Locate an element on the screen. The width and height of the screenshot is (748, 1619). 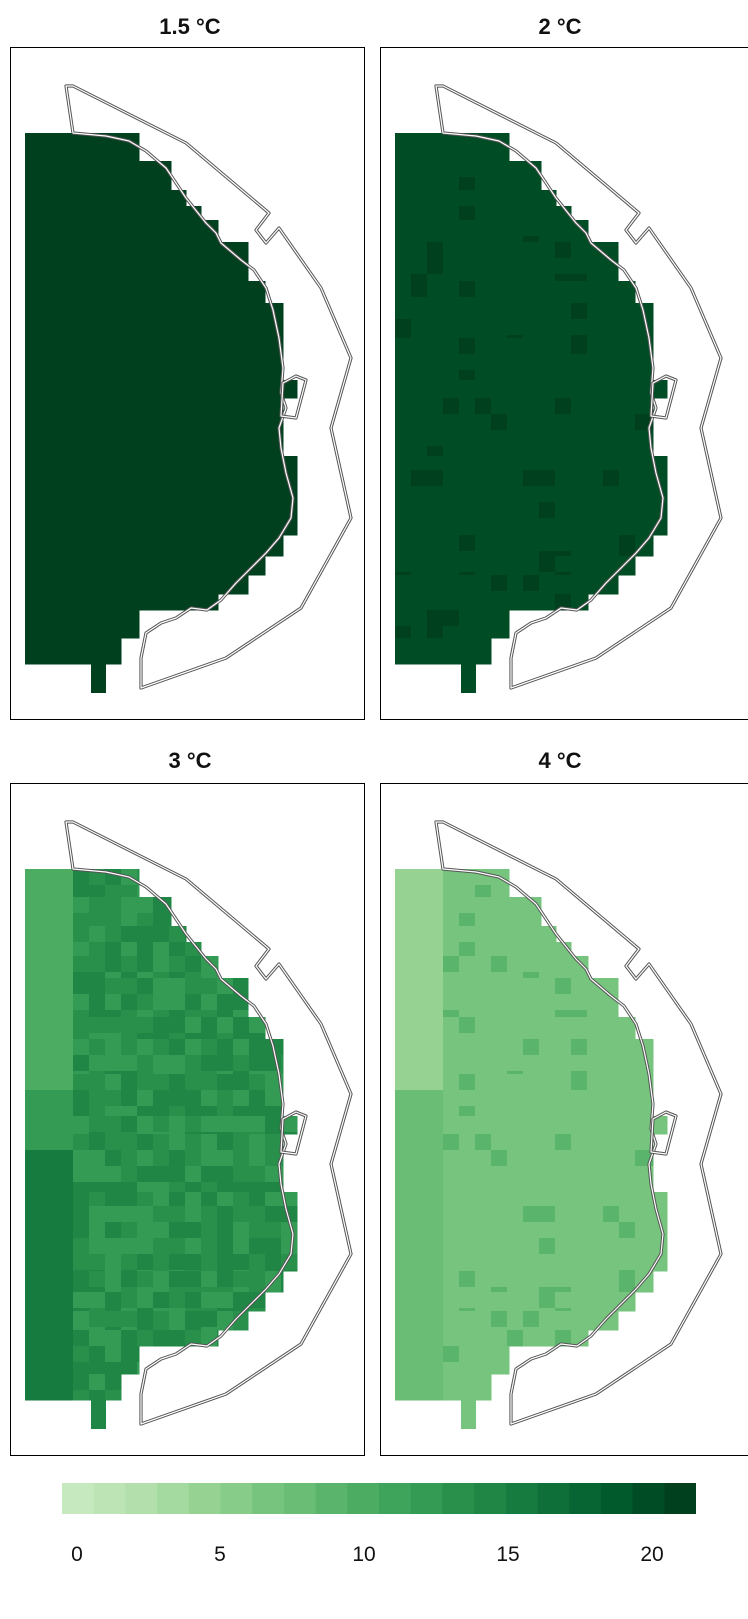
panel-title-3c: 3 °C is located at coordinates (190, 760).